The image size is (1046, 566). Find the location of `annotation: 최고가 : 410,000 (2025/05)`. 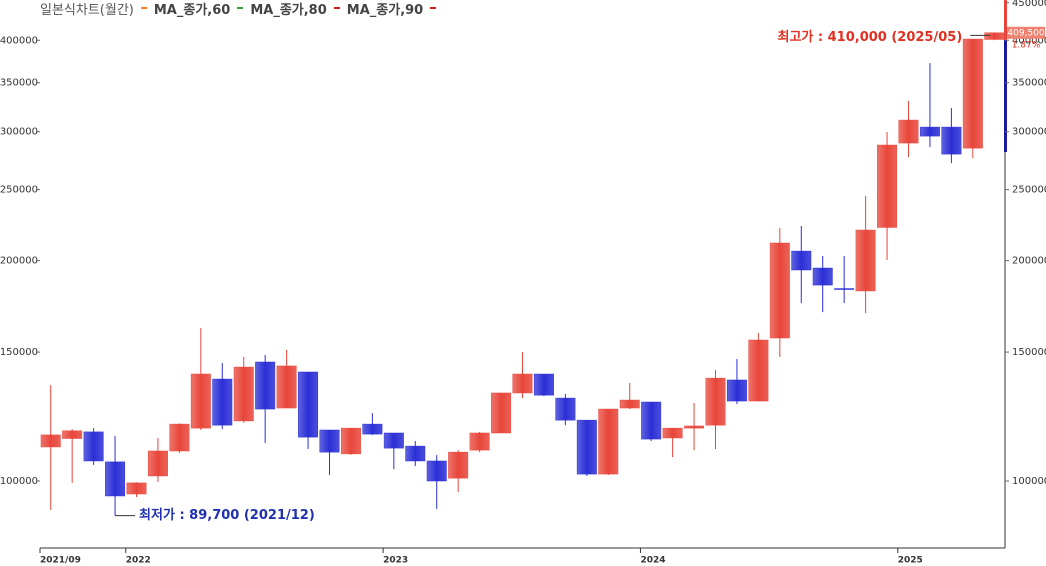

annotation: 최고가 : 410,000 (2025/05) is located at coordinates (869, 37).